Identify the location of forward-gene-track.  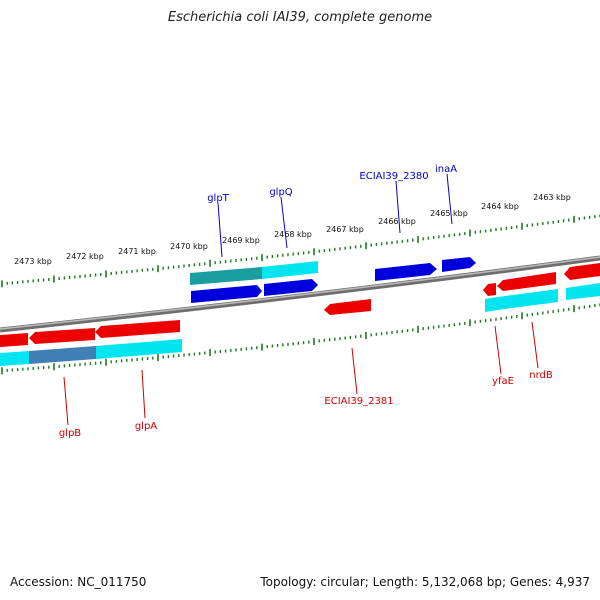
(254, 273).